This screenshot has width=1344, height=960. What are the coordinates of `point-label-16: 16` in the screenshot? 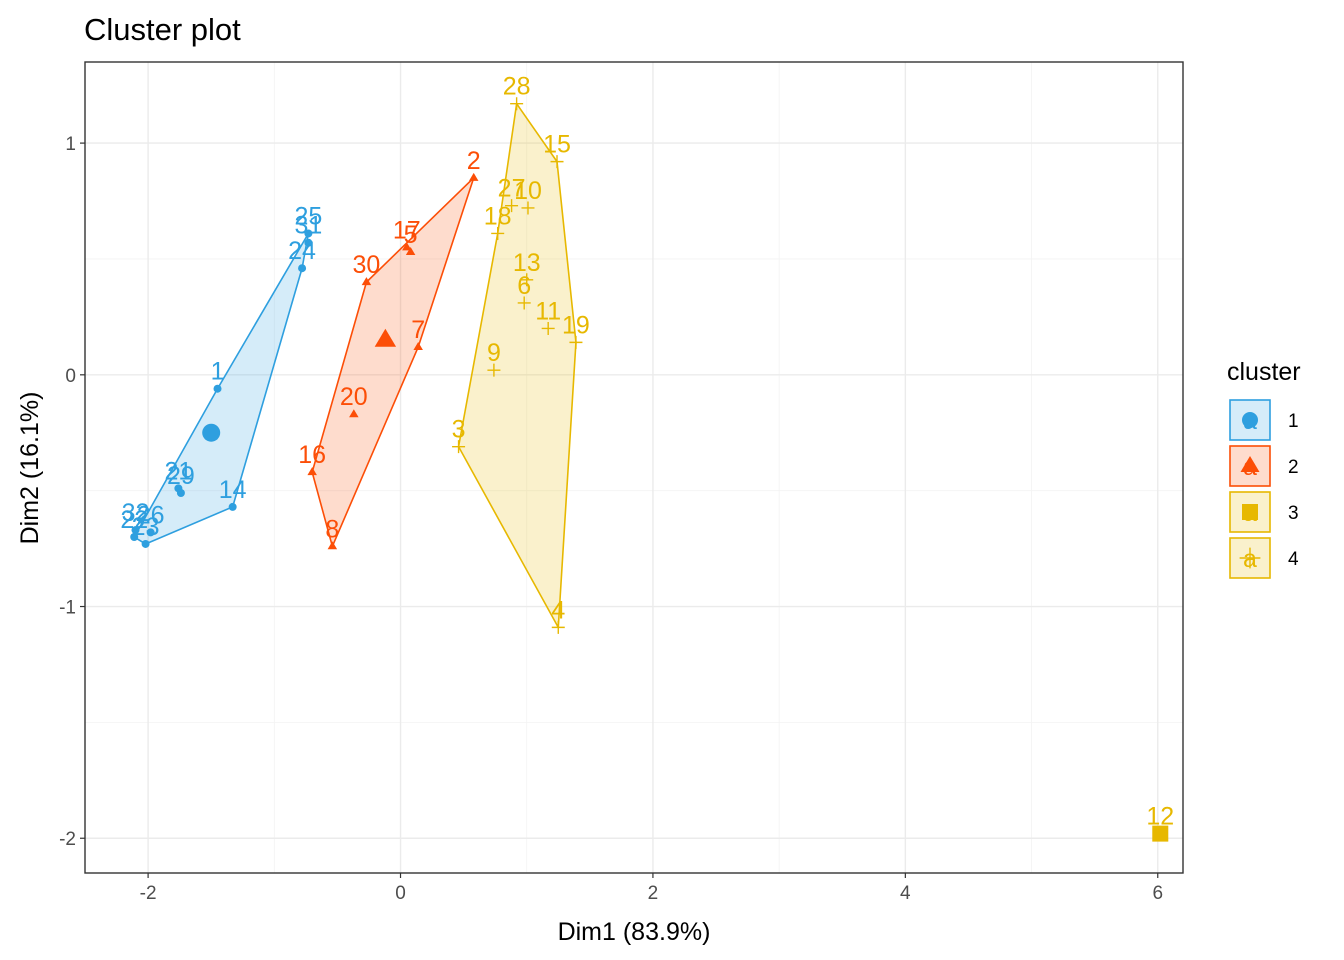 It's located at (312, 455).